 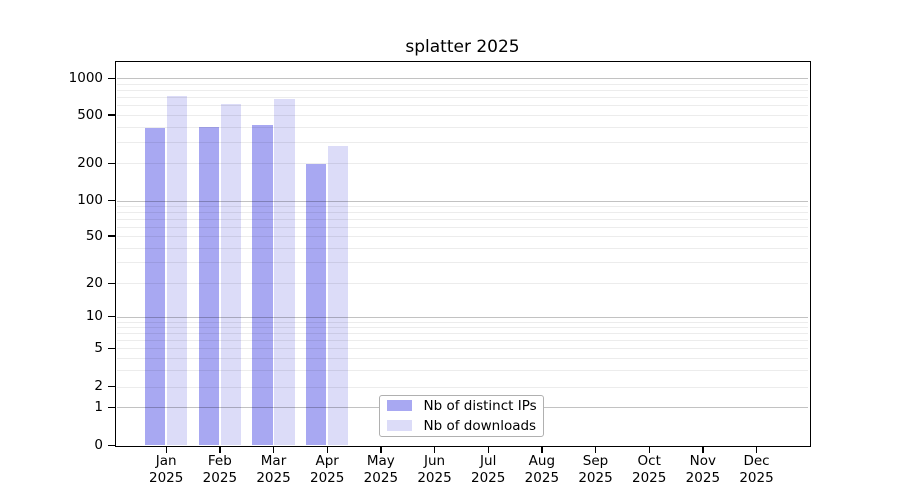 What do you see at coordinates (85, 77) in the screenshot?
I see `y-tick-label: 1000` at bounding box center [85, 77].